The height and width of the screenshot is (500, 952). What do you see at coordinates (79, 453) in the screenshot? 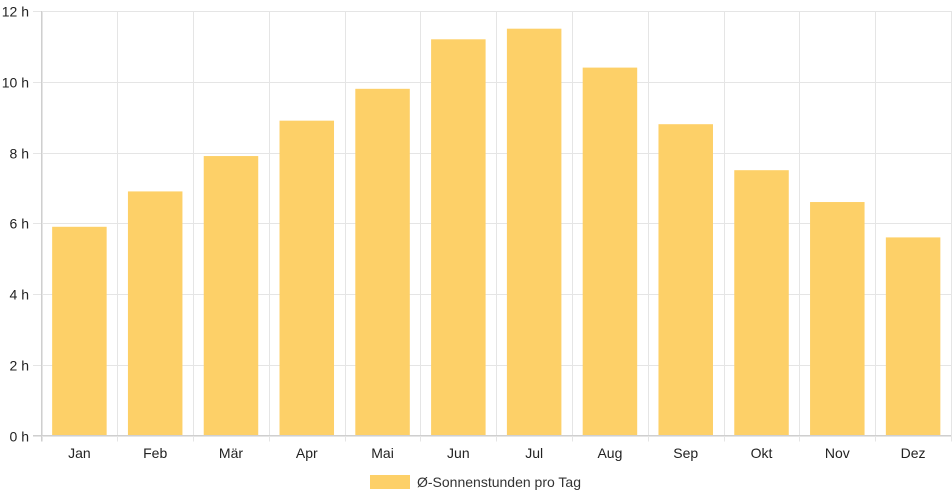
I see `x-tick-label: Jan` at bounding box center [79, 453].